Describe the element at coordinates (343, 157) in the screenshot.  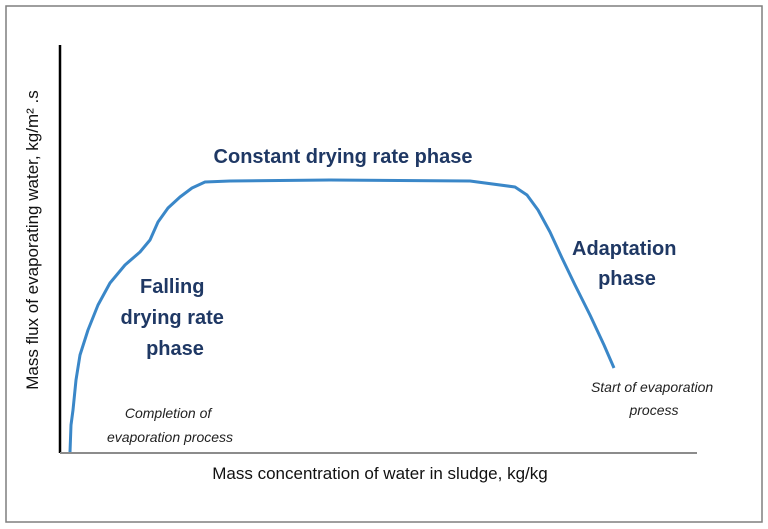
I see `constant-phase-label: Constant drying rate phase` at that location.